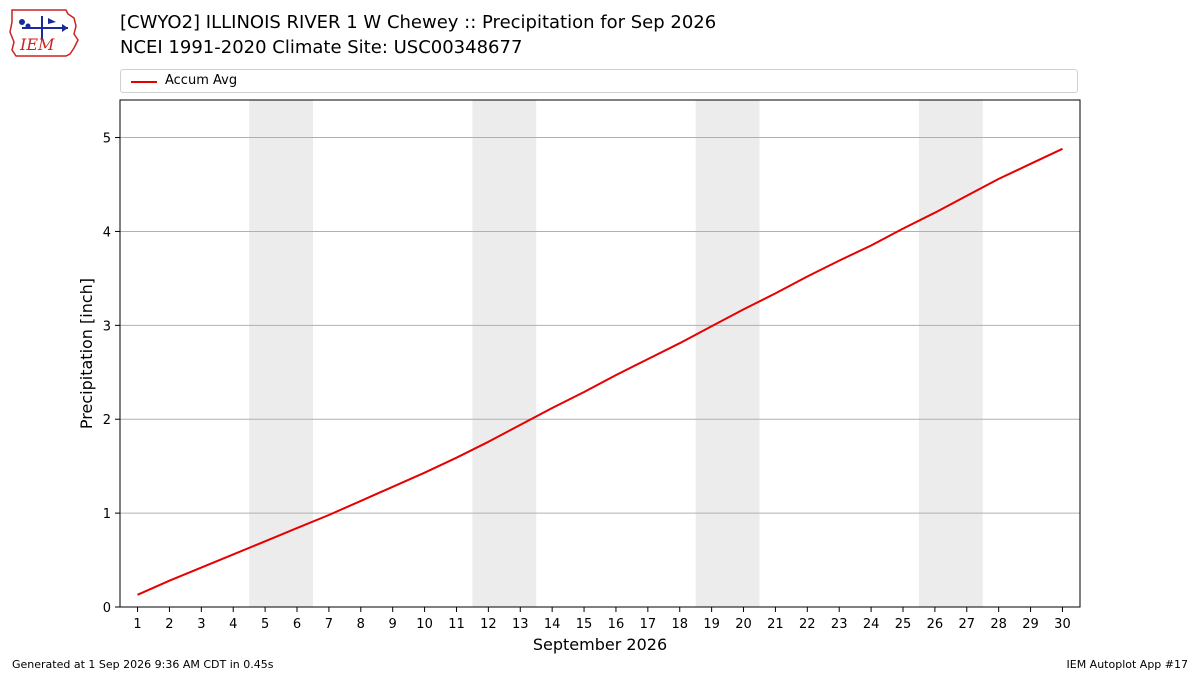 The image size is (1200, 675). I want to click on x-tick-label-3: 3, so click(201, 624).